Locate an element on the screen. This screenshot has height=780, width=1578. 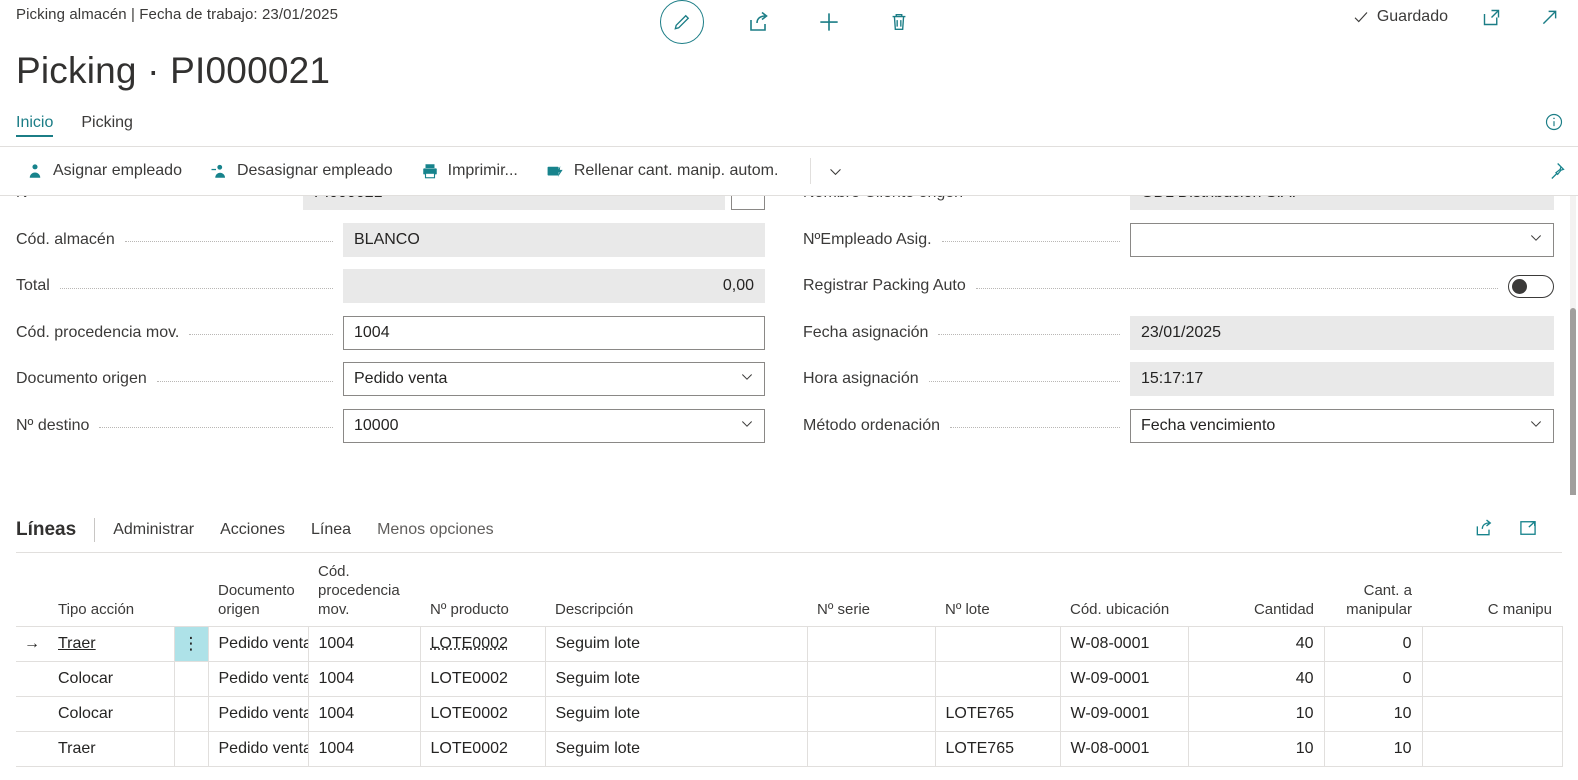
col-no-lote: Nº lote is located at coordinates (997, 589).